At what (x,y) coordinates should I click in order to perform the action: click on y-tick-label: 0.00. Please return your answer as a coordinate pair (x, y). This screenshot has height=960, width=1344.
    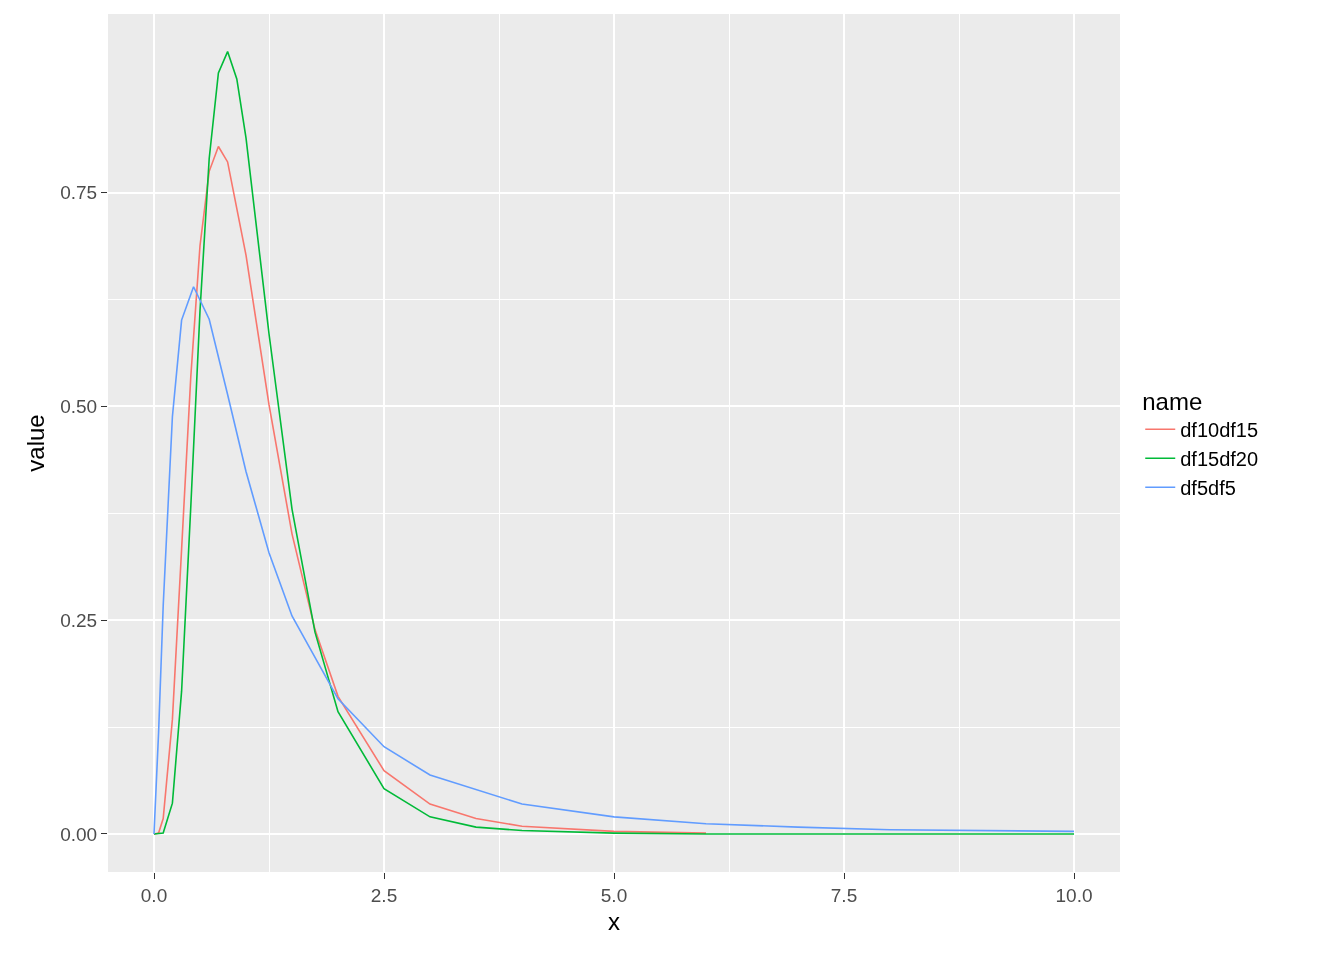
    Looking at the image, I should click on (79, 834).